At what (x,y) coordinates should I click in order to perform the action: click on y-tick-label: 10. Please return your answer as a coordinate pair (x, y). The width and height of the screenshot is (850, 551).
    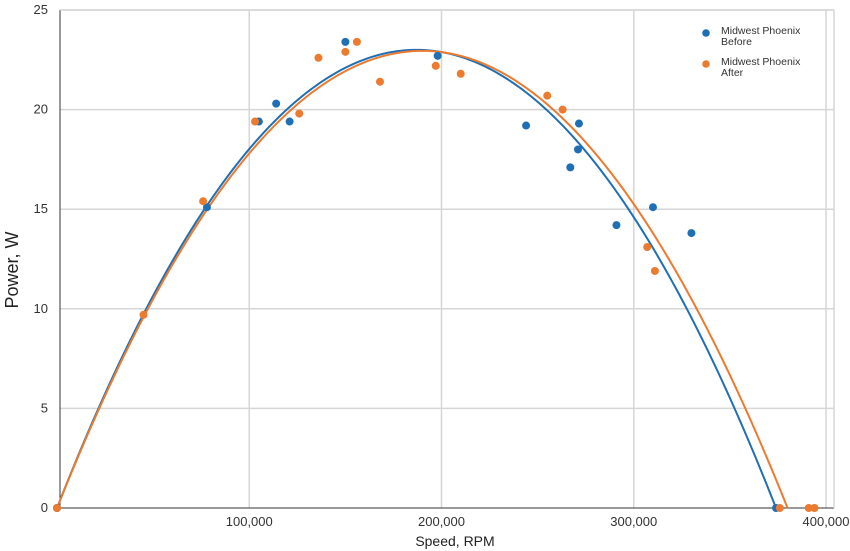
    Looking at the image, I should click on (41, 308).